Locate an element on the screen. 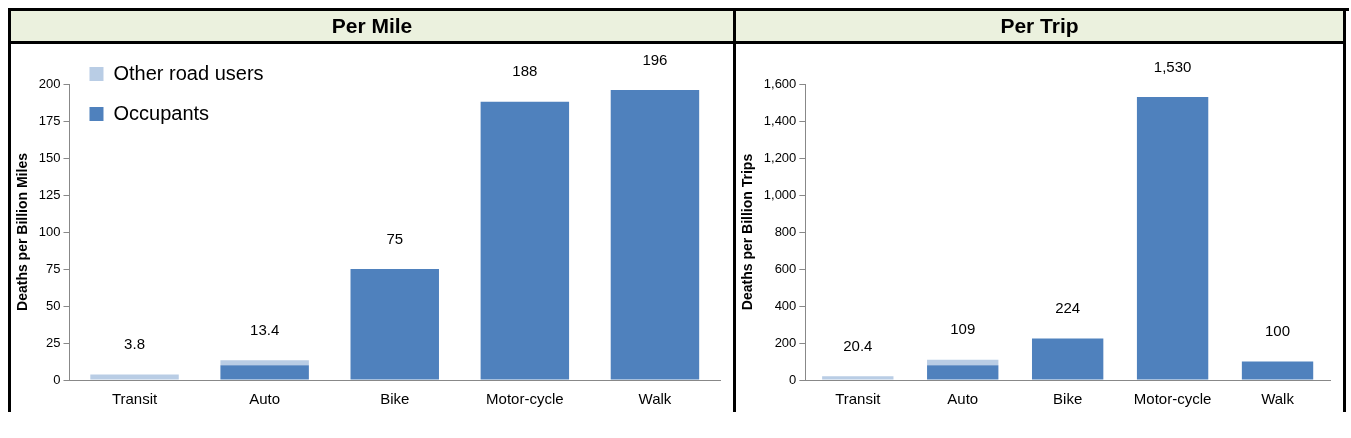  total-label: 1,530 is located at coordinates (1172, 66).